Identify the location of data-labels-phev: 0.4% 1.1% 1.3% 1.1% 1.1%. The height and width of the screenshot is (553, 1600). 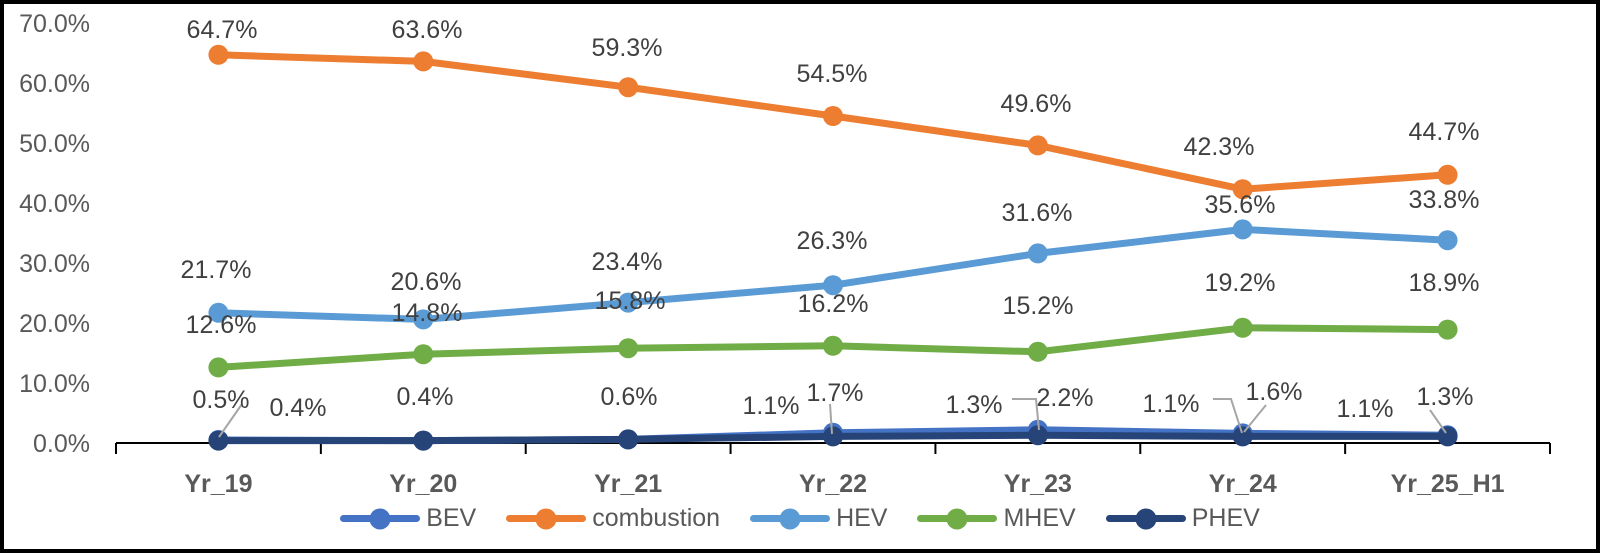
(832, 406).